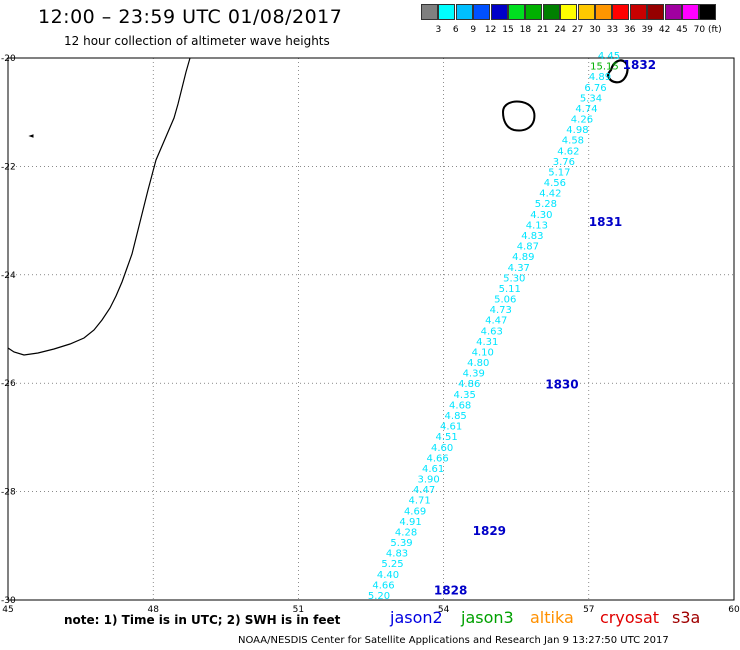  I want to click on orbit-number-label: 1832, so click(639, 65).